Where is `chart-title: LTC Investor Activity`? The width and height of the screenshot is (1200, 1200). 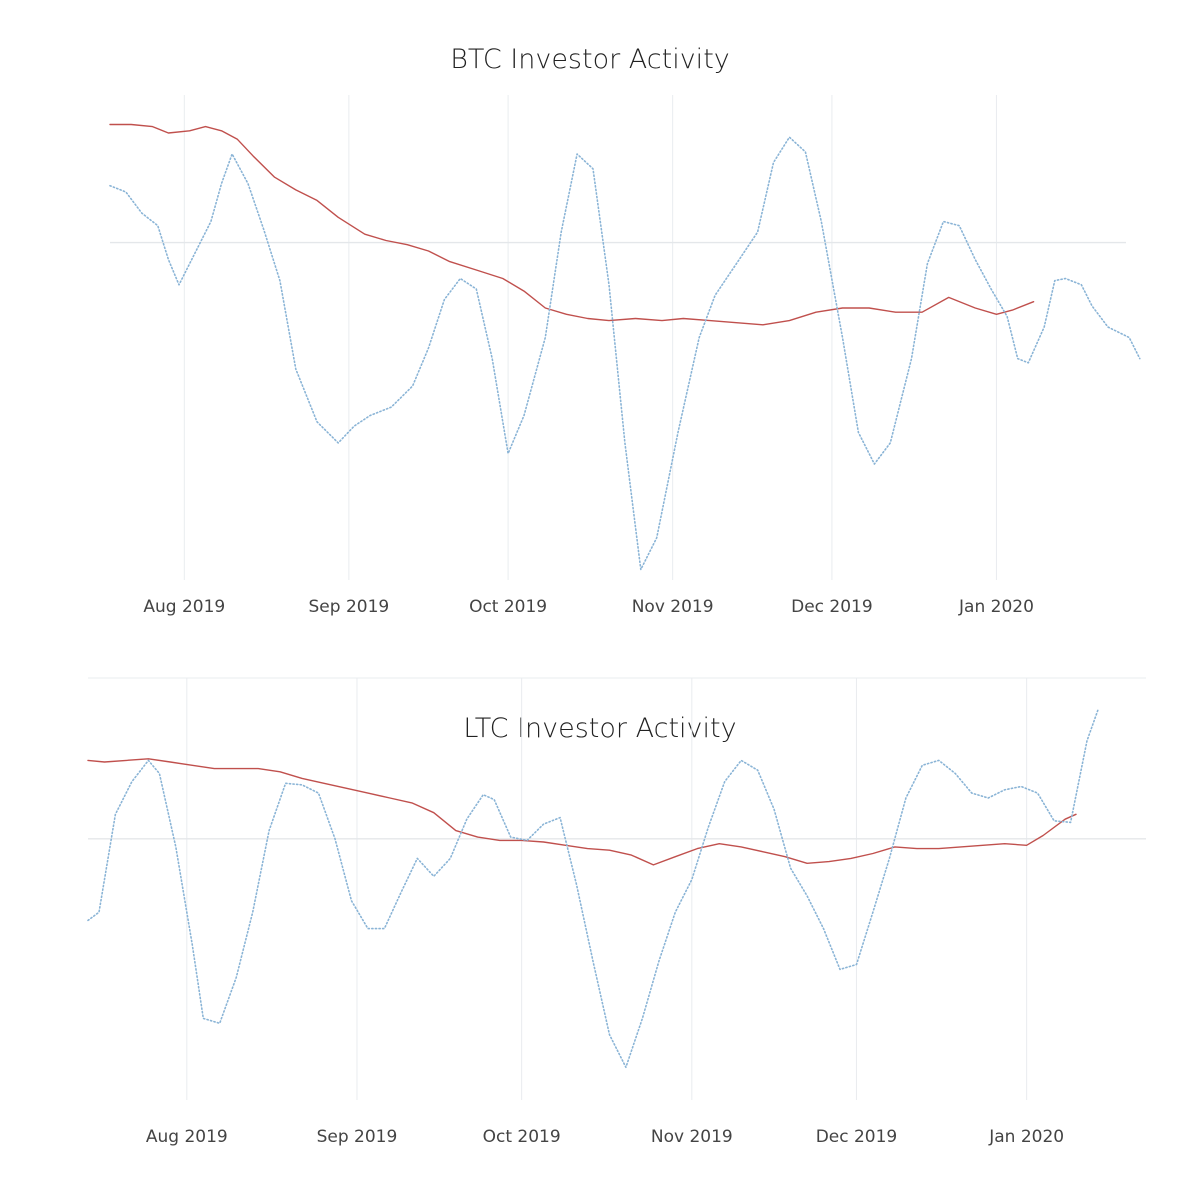
chart-title: LTC Investor Activity is located at coordinates (600, 728).